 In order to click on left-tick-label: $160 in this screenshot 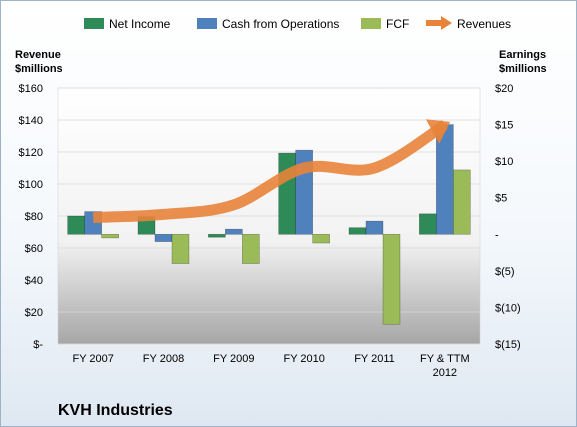, I will do `click(31, 89)`.